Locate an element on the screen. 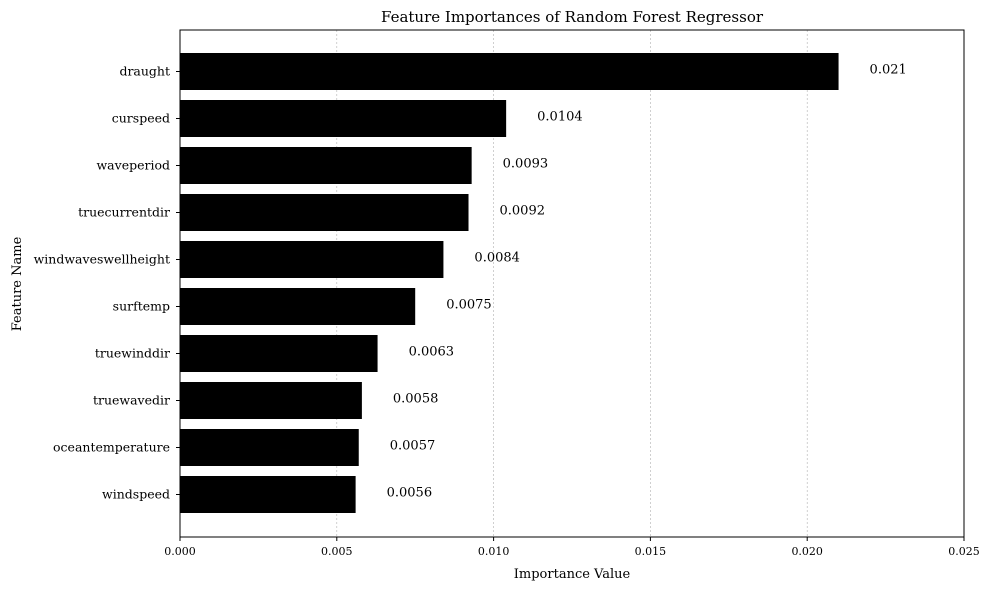  y-tick-label: windspeed is located at coordinates (136, 494).